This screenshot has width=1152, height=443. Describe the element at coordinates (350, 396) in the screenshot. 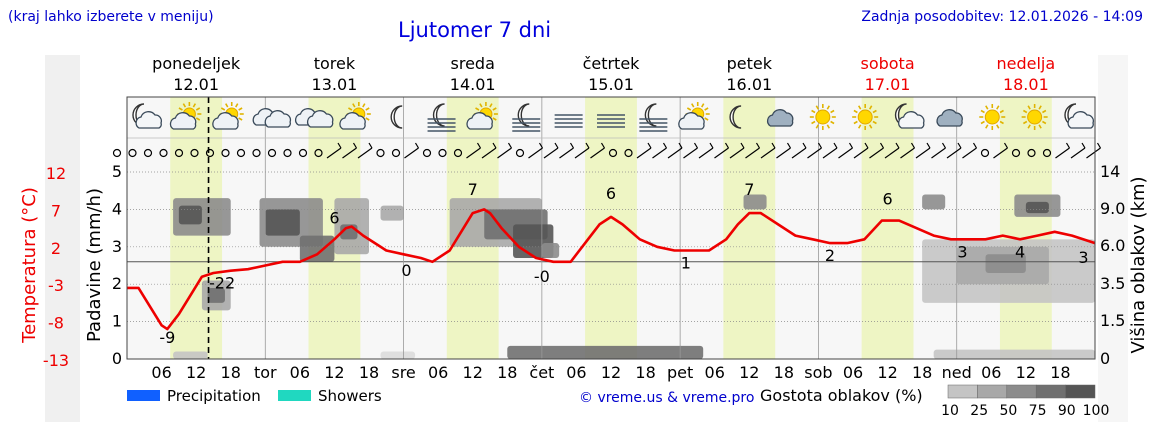

I see `showers-legend-label: Showers` at that location.